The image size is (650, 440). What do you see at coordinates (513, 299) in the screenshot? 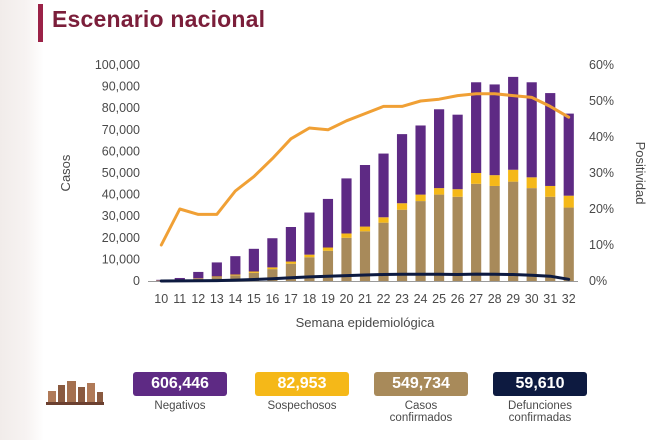
I see `x-tick-label: 29` at bounding box center [513, 299].